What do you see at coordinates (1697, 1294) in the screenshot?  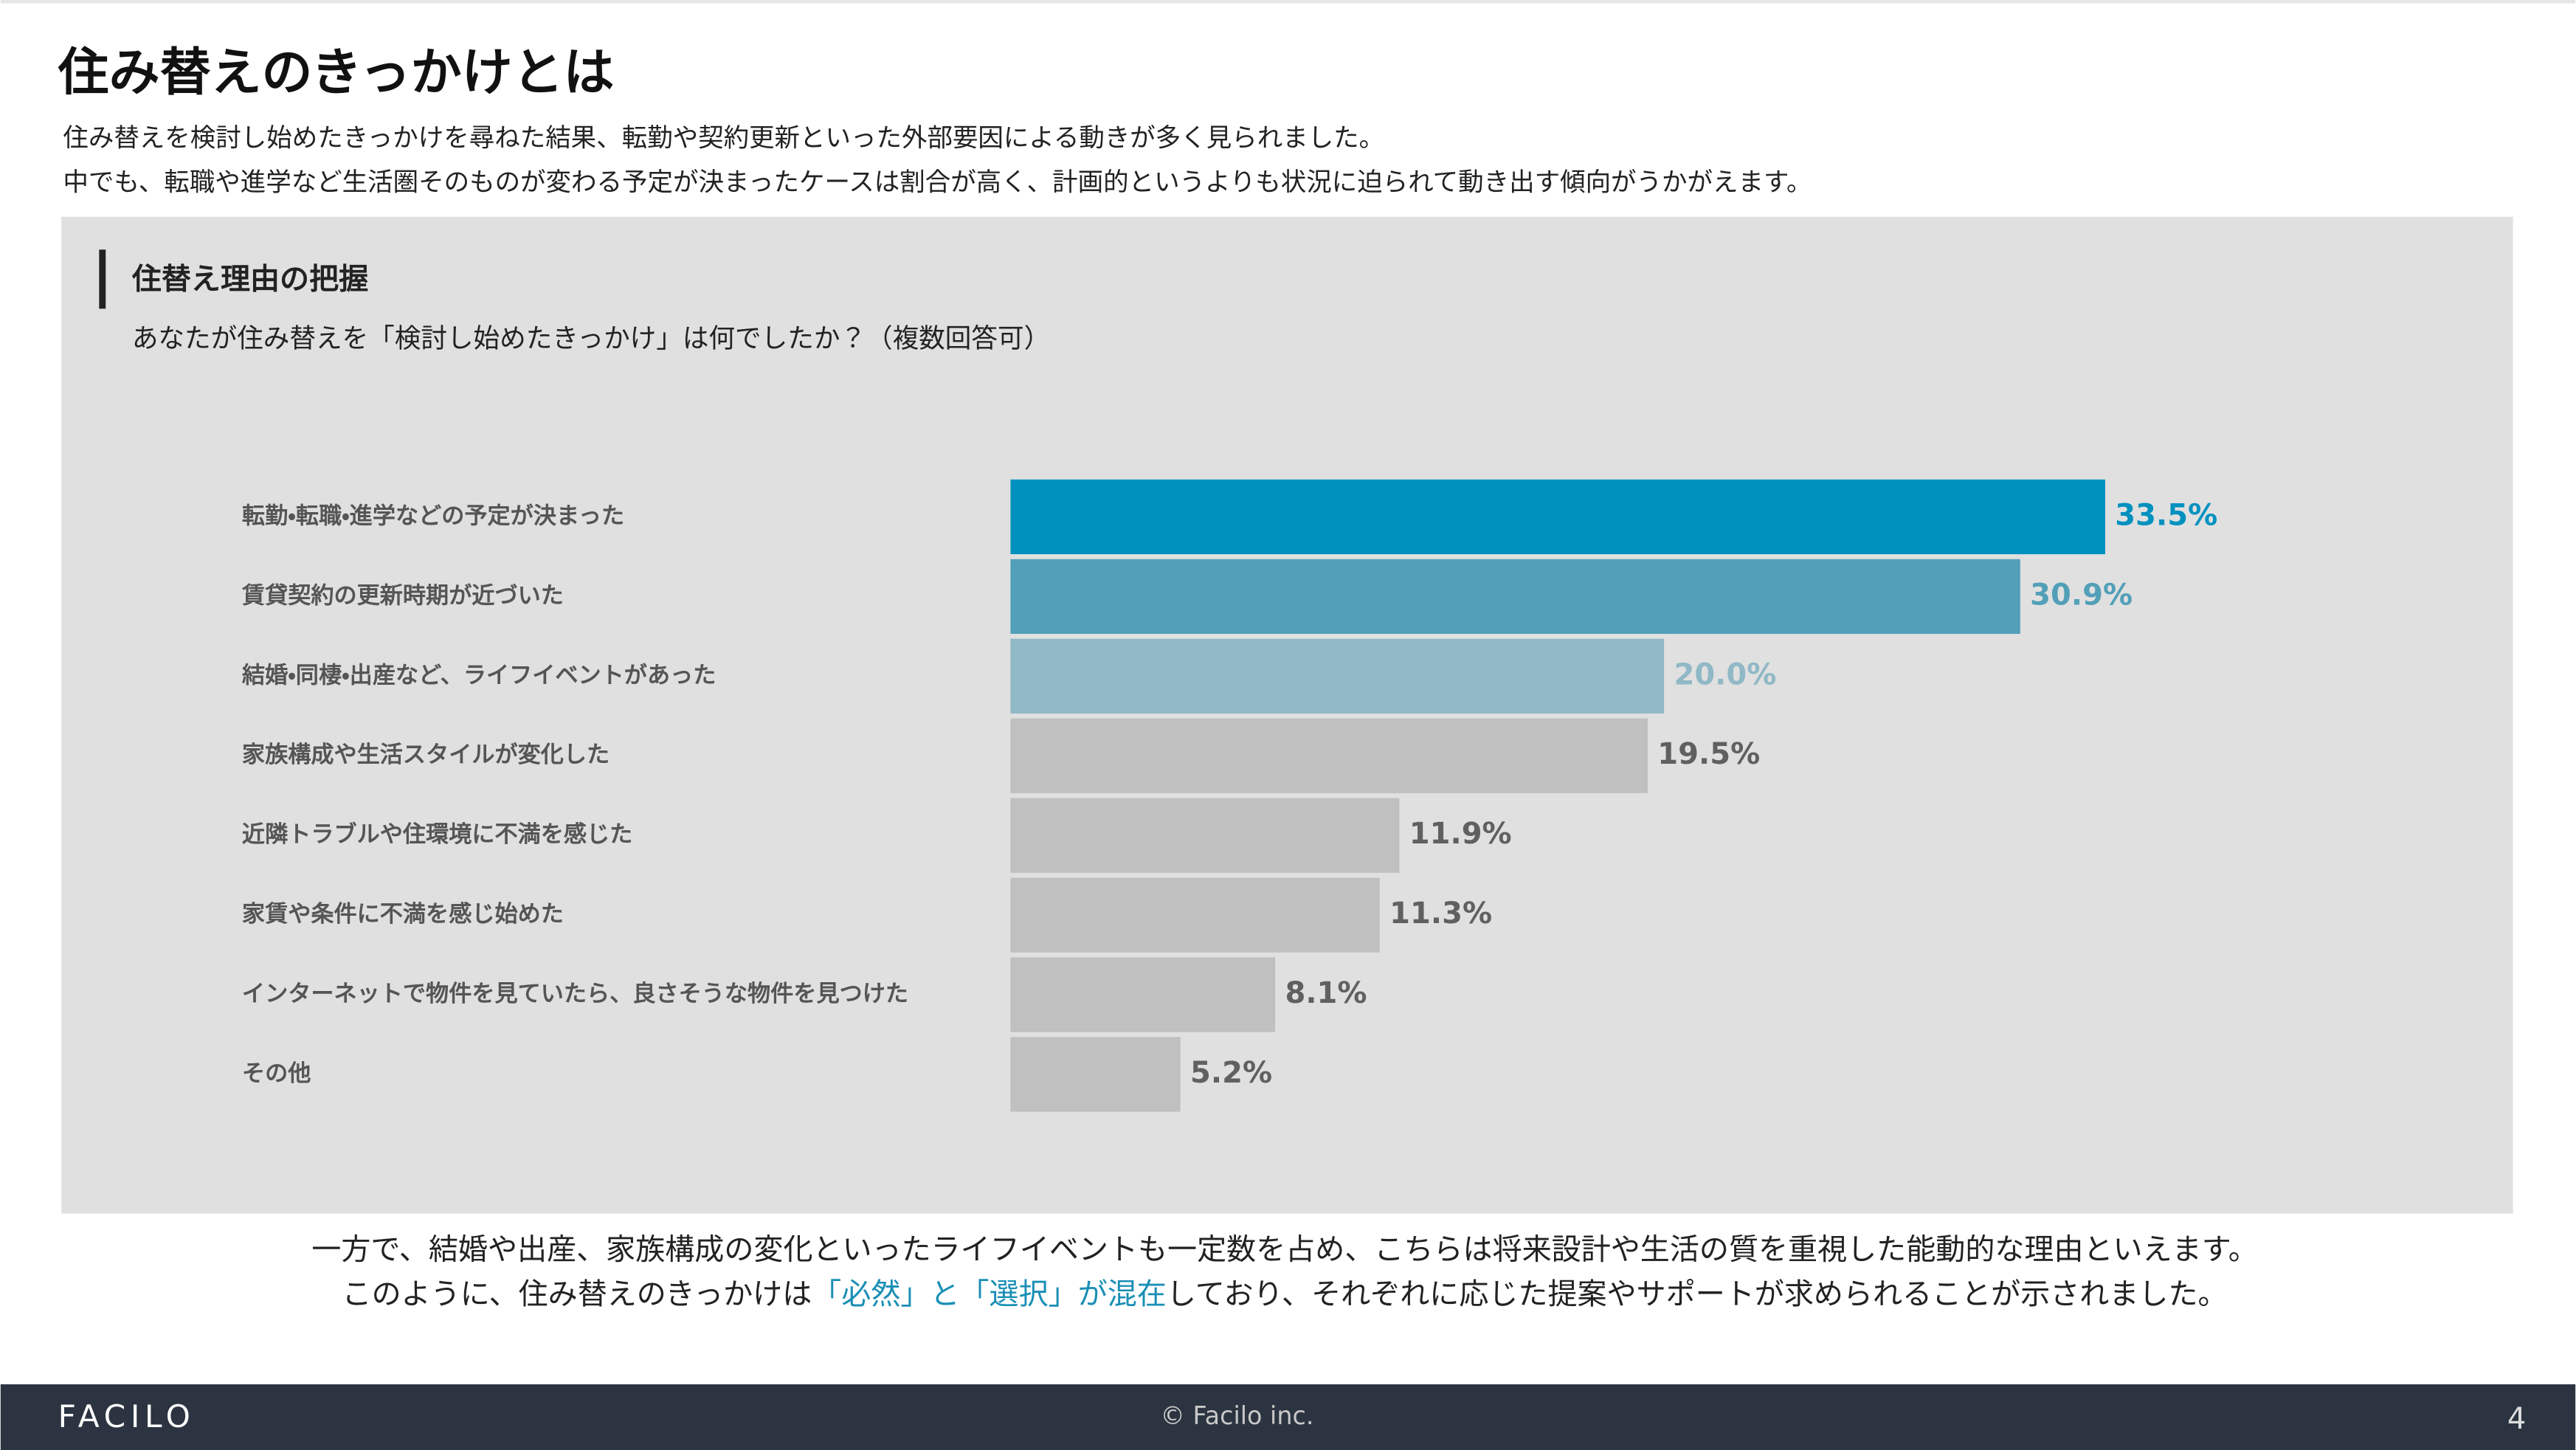 I see `conclusion-part: しており、それぞれに応じた提案やサポートが求められることが示されました。` at bounding box center [1697, 1294].